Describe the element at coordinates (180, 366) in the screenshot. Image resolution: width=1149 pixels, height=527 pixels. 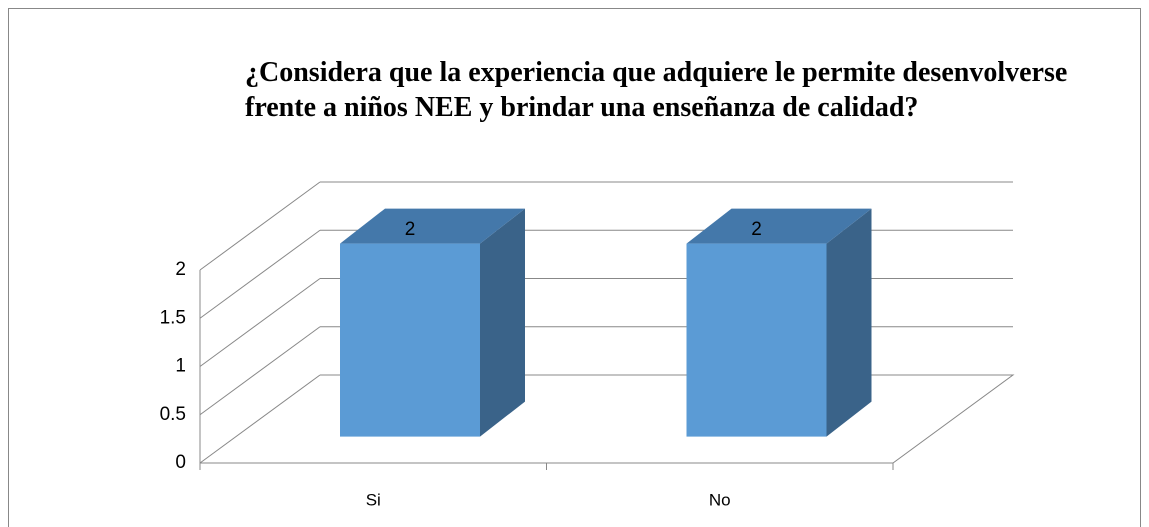
I see `y-tick-label: 1` at that location.